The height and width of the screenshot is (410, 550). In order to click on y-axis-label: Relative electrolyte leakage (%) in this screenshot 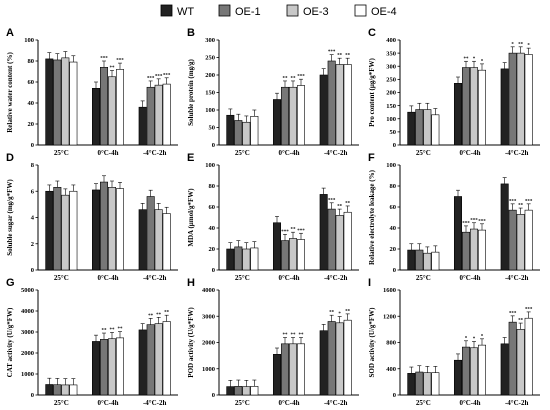, I will do `click(372, 217)`.